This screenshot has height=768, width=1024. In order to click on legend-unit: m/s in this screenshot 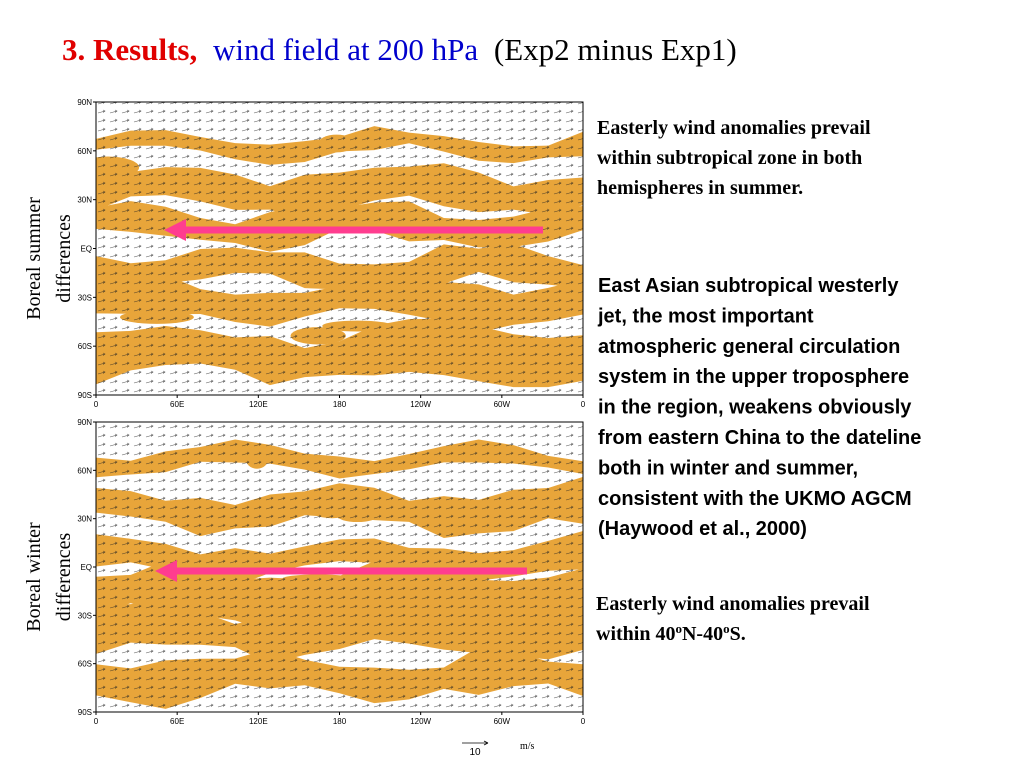, I will do `click(527, 746)`.